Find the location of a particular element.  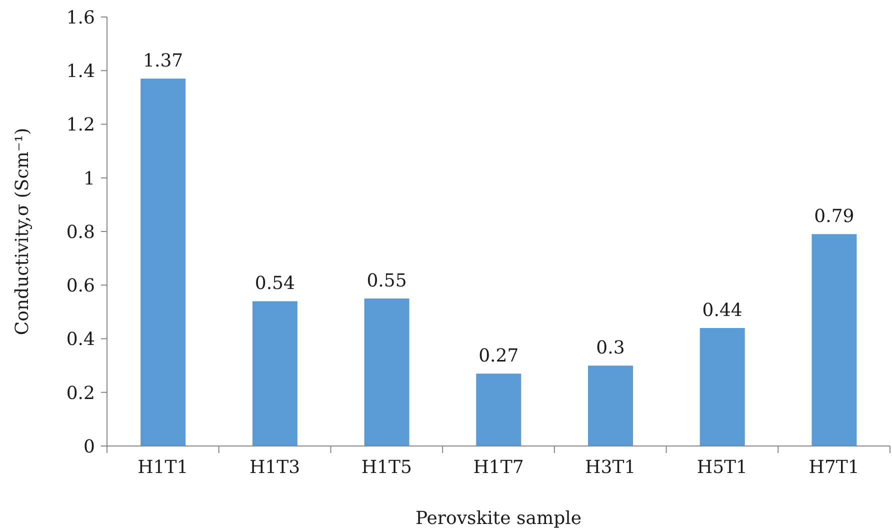

data-label: 0.79 is located at coordinates (834, 217).